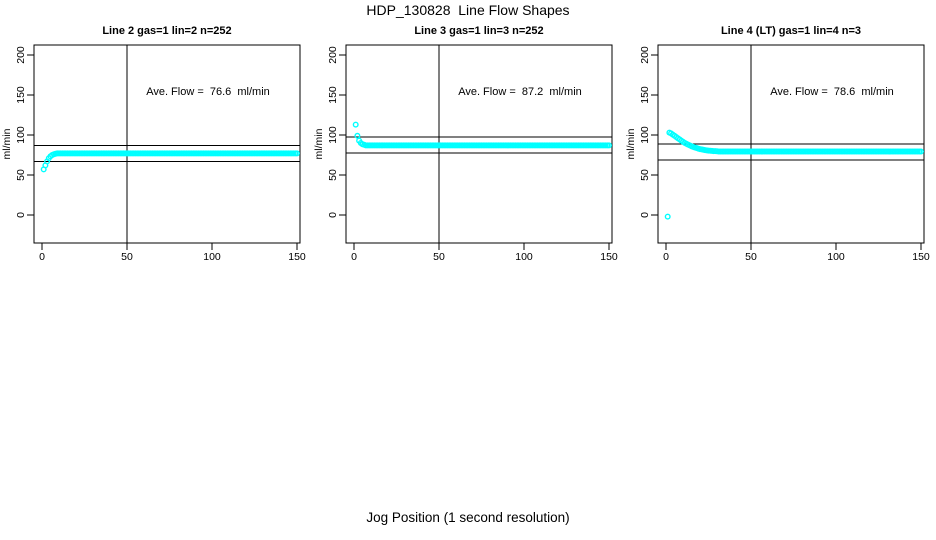 This screenshot has height=540, width=936. Describe the element at coordinates (166, 31) in the screenshot. I see `panel-title: Line 2 gas=1 lin=2 n=252` at that location.